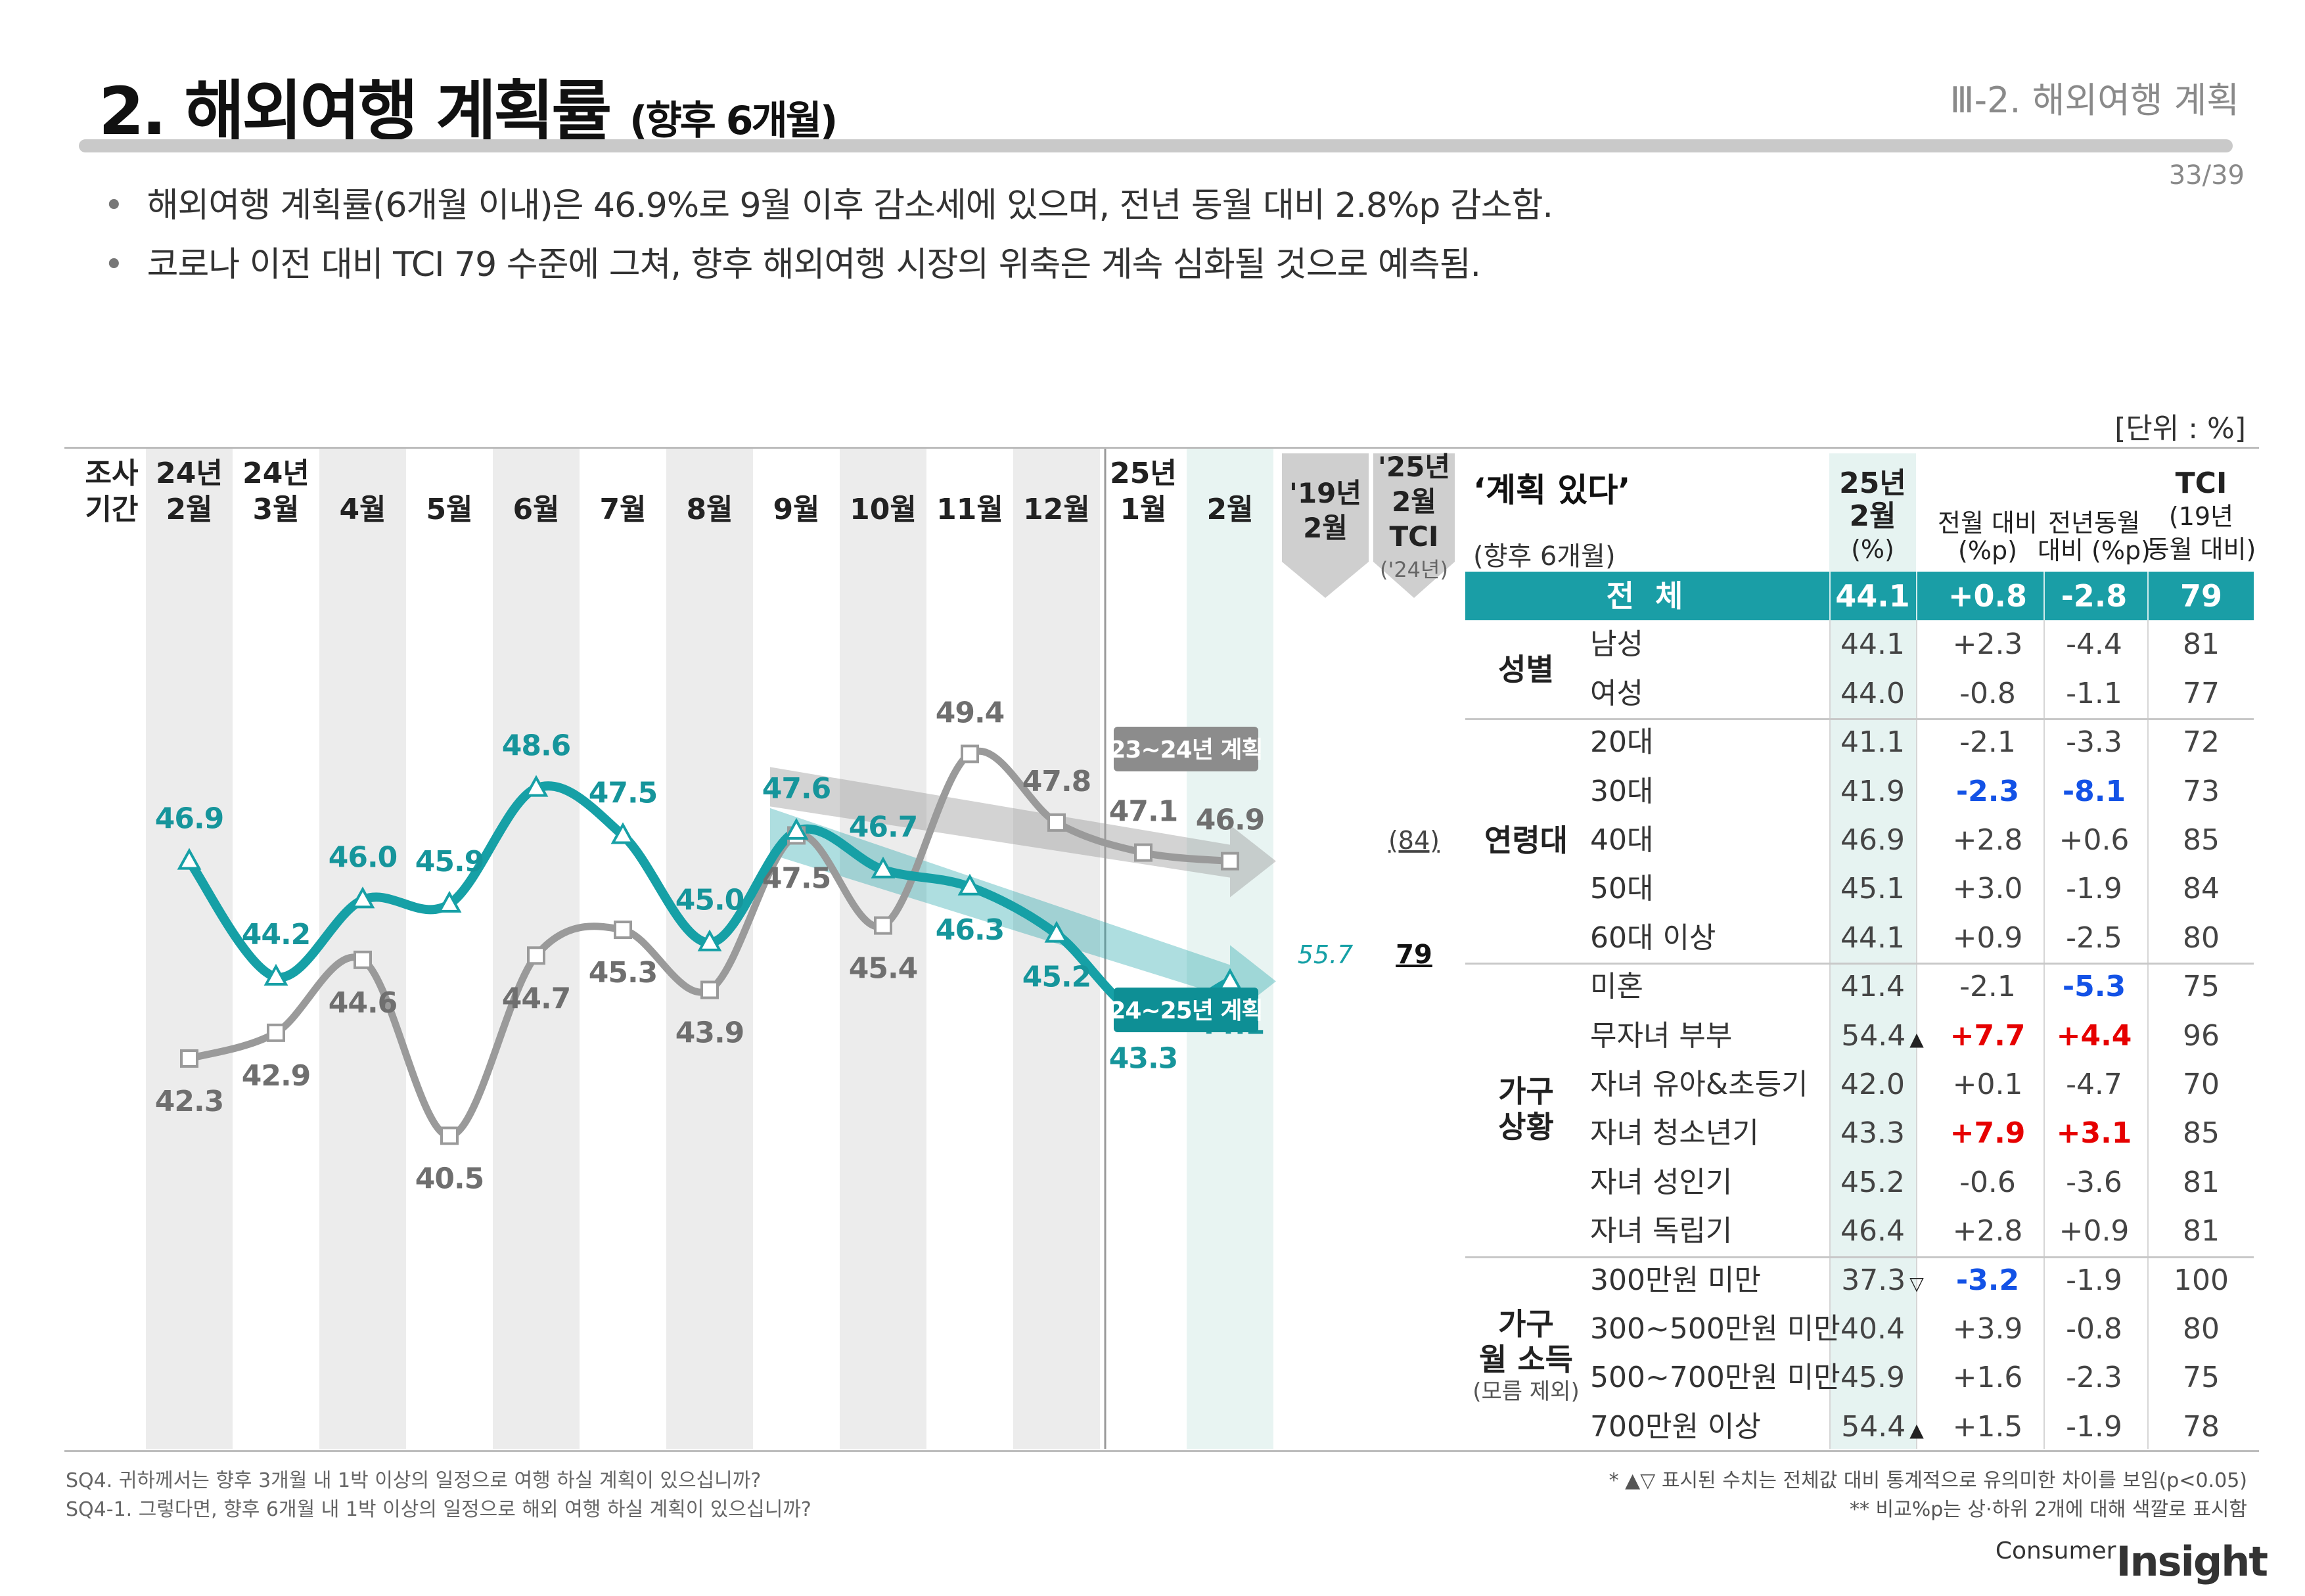 The height and width of the screenshot is (1596, 2305). What do you see at coordinates (1830, 1034) in the screenshot?
I see `column-divider` at bounding box center [1830, 1034].